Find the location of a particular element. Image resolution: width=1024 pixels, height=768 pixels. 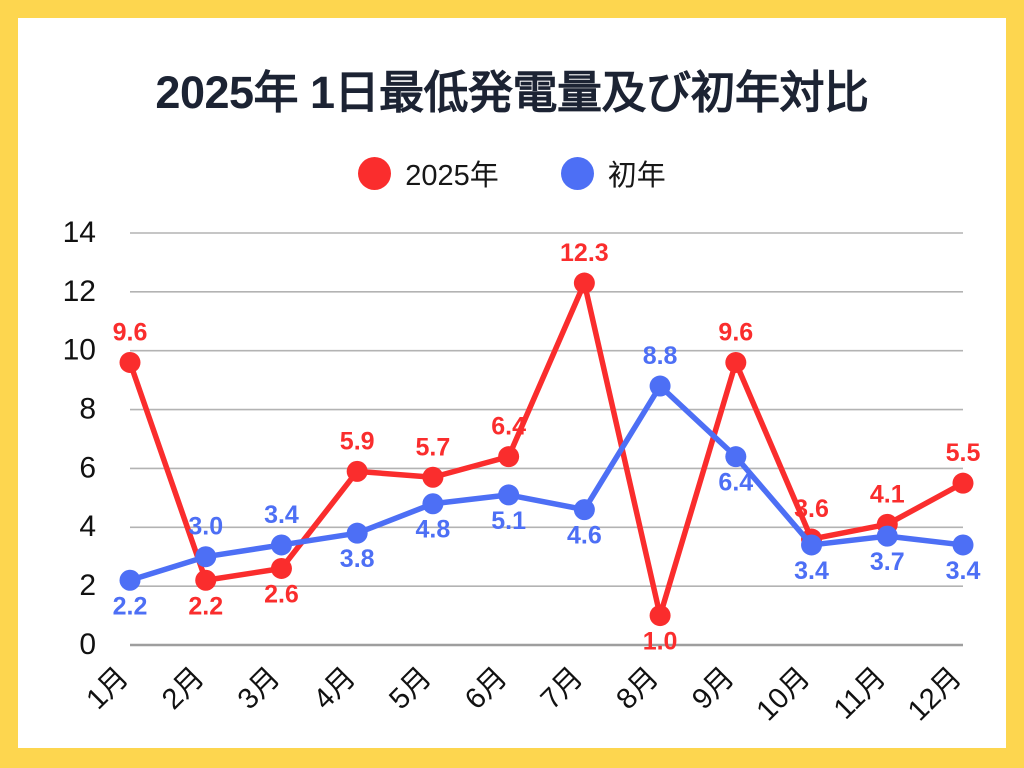

x-axis-tick-label: 5月 is located at coordinates (410, 688).